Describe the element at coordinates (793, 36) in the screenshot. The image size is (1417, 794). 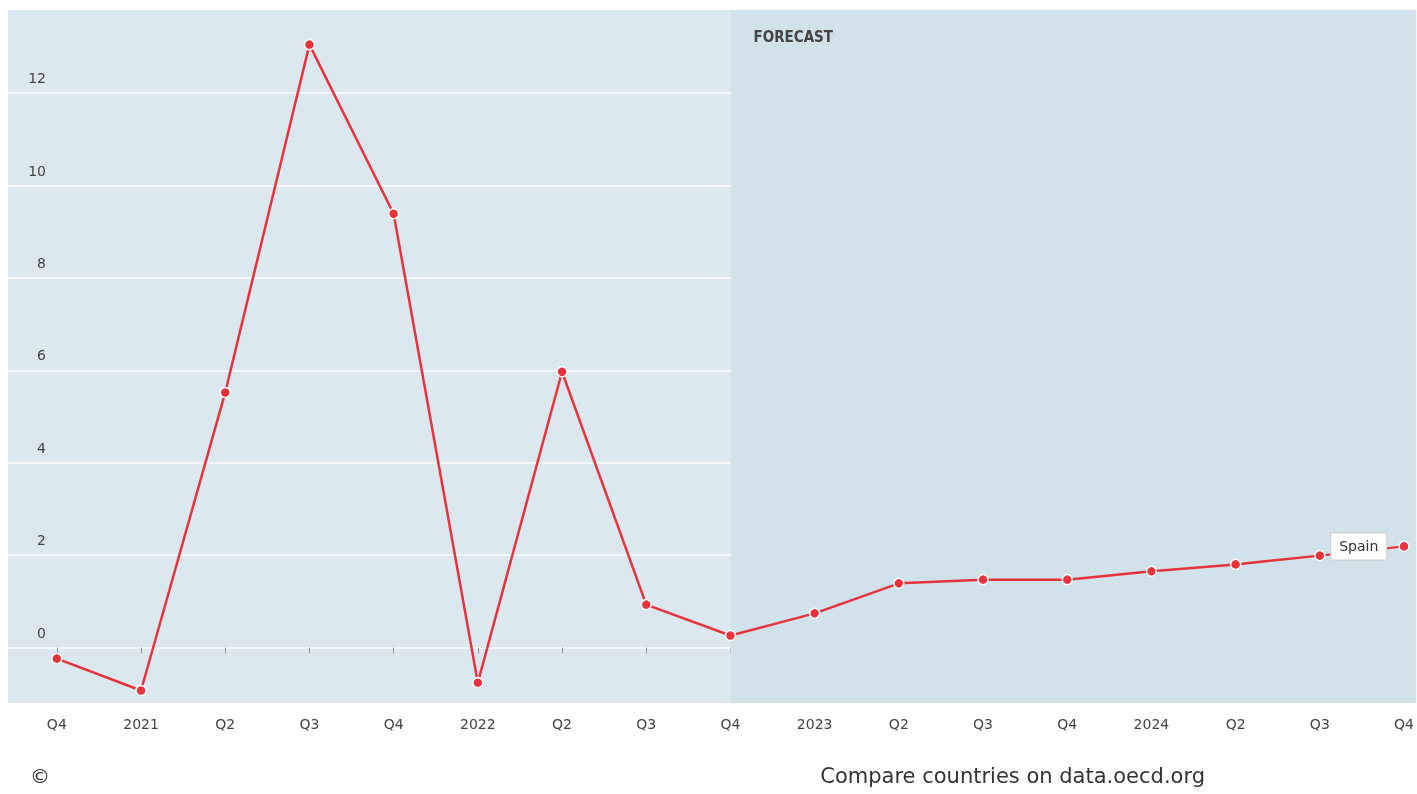
I see `band-label: FORECAST` at that location.